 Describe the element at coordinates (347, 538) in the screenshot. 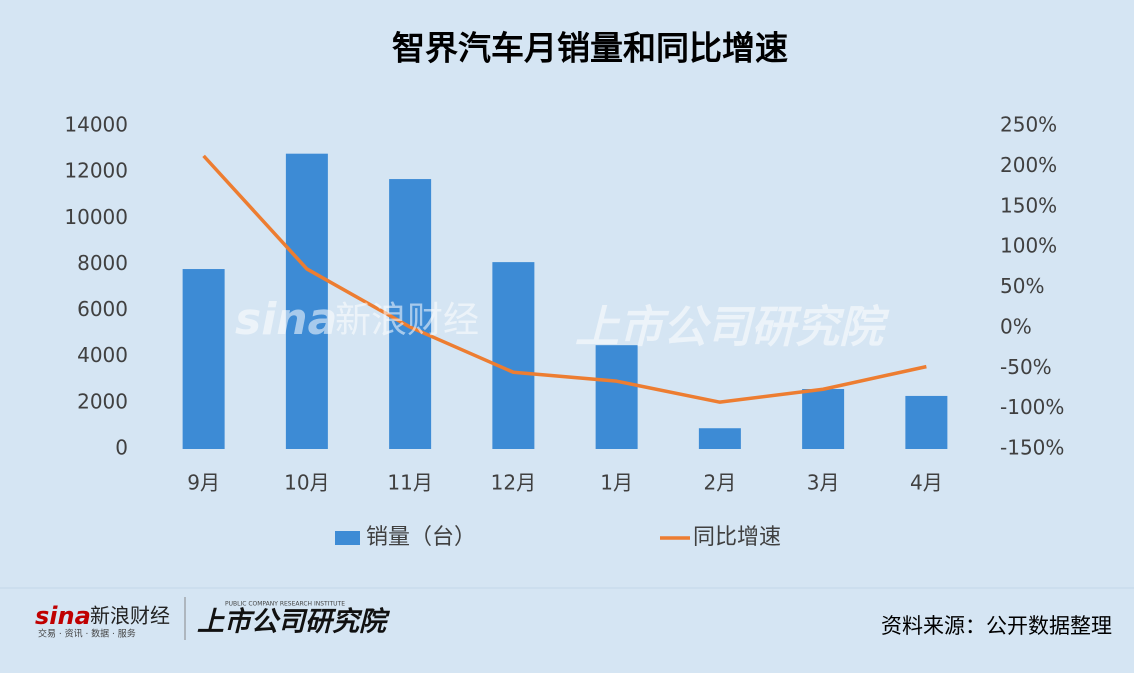

I see `legend-swatch` at that location.